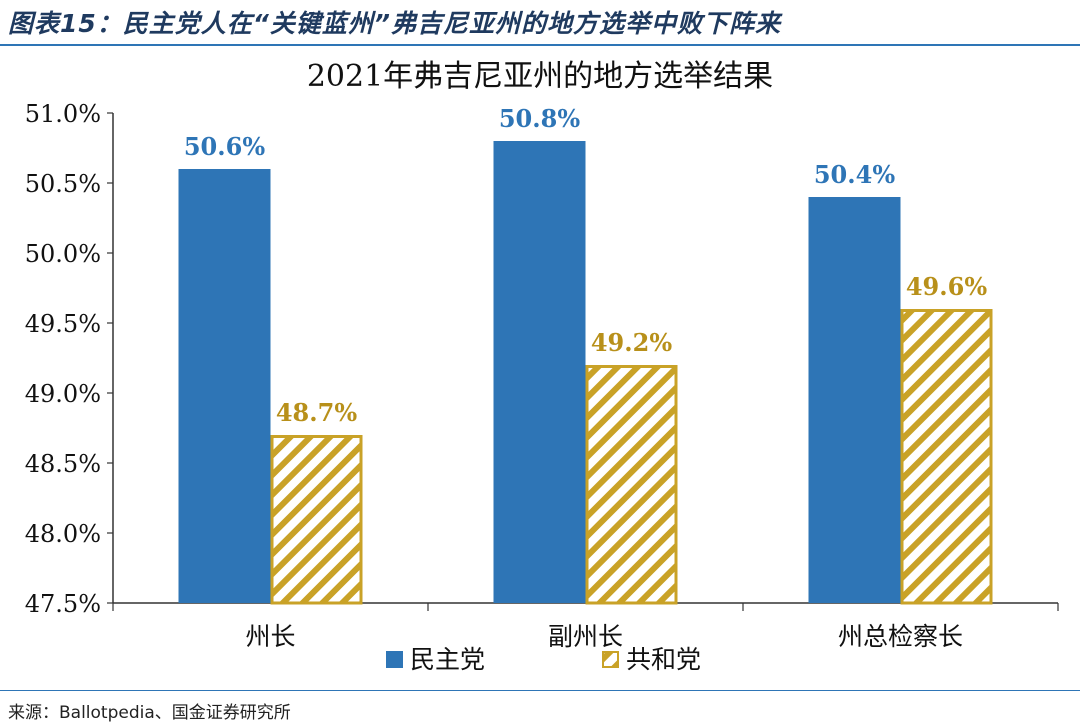 This screenshot has width=1080, height=728. Describe the element at coordinates (663, 659) in the screenshot. I see `legend-label-republican: 共和党` at that location.